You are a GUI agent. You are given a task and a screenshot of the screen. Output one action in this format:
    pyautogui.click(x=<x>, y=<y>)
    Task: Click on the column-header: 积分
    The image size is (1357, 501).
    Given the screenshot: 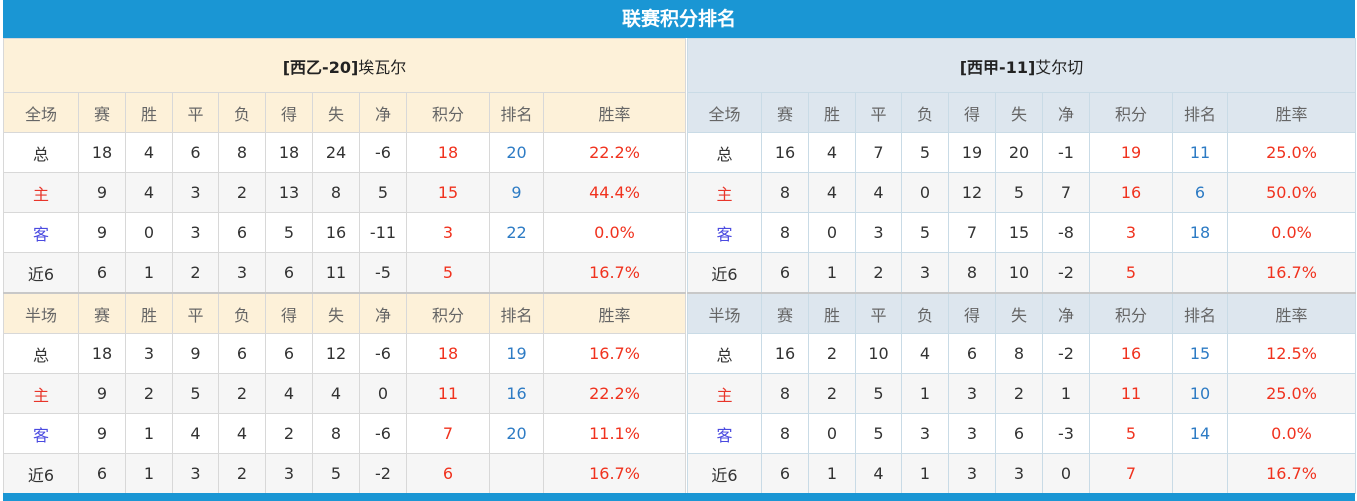 What is the action you would take?
    pyautogui.click(x=448, y=313)
    